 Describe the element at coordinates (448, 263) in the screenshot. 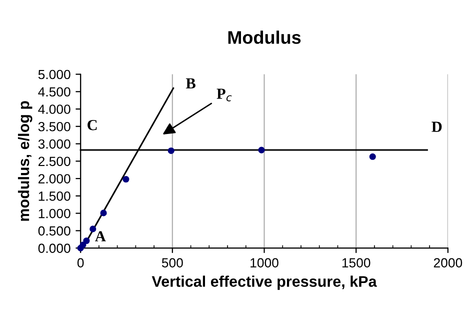

I see `x-tick-label: 2000` at that location.